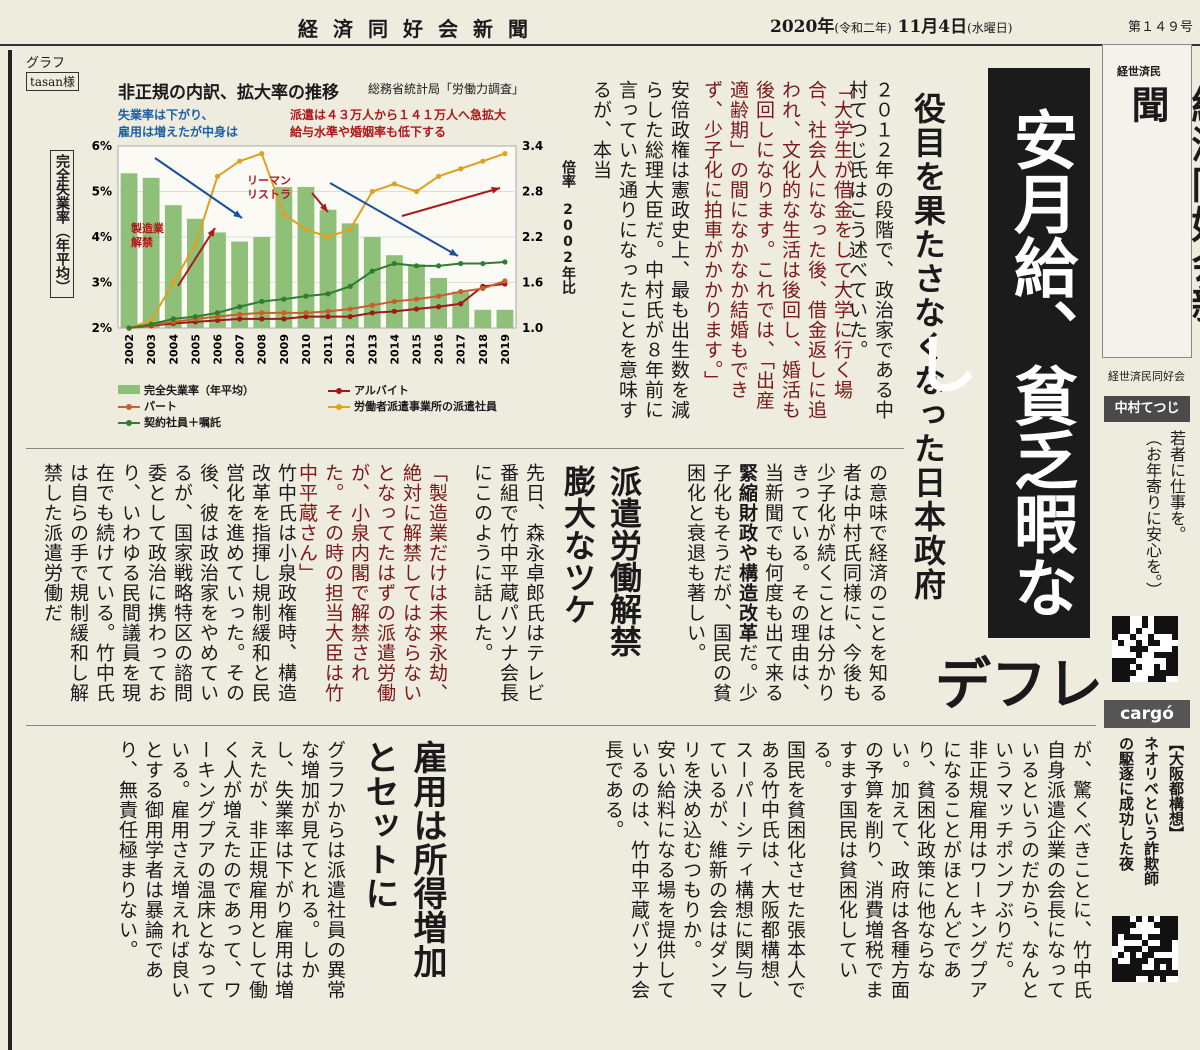 The height and width of the screenshot is (1050, 1200). I want to click on logo-big: 経済同好会新聞, so click(1162, 205).